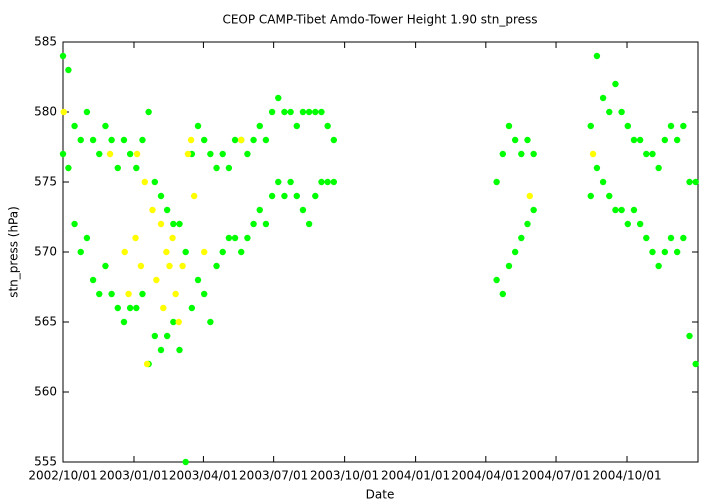 The image size is (720, 504). I want to click on x-tick-label: 2003/10/01, so click(344, 476).